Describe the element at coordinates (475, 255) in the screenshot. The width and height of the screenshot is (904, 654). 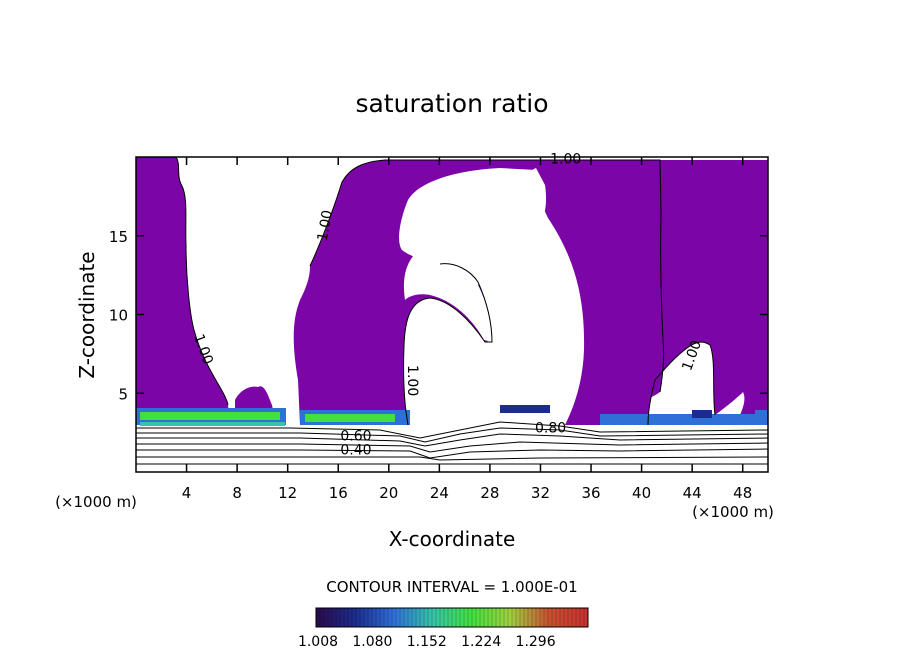
I see `clear-region-center-hole` at that location.